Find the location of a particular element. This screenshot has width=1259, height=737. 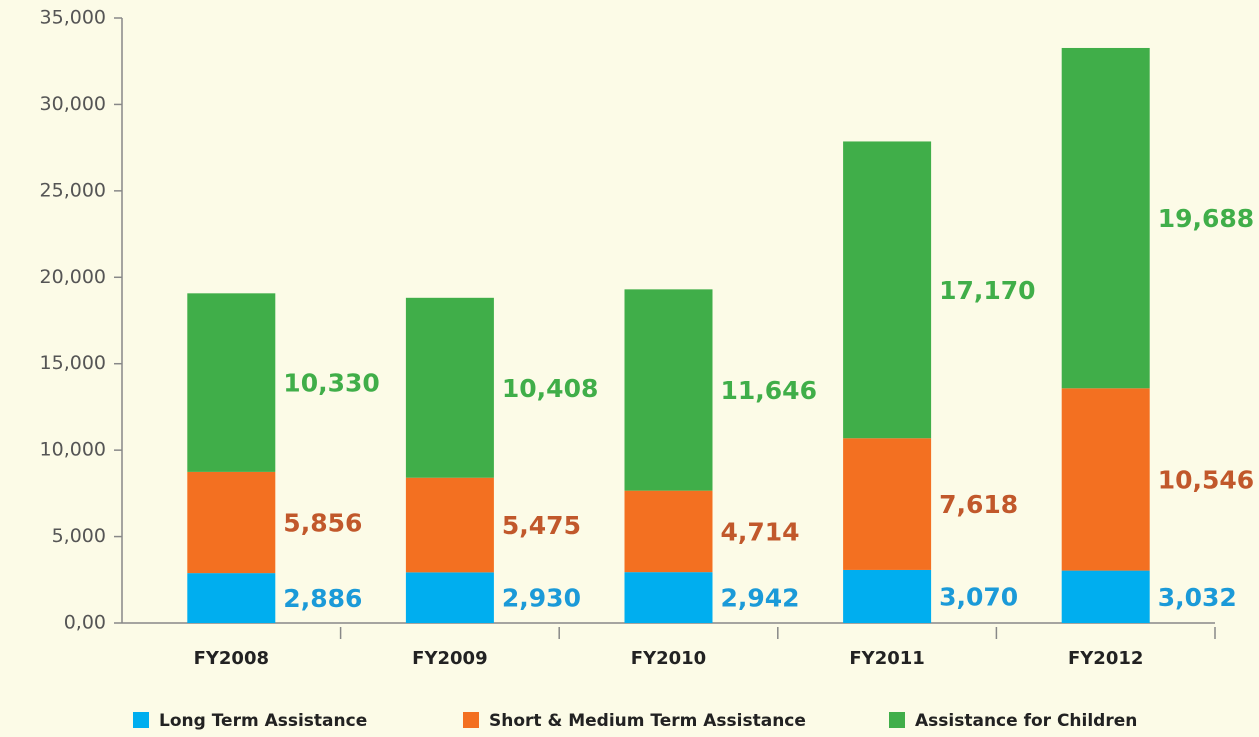

value-label: 2,886 is located at coordinates (322, 598).